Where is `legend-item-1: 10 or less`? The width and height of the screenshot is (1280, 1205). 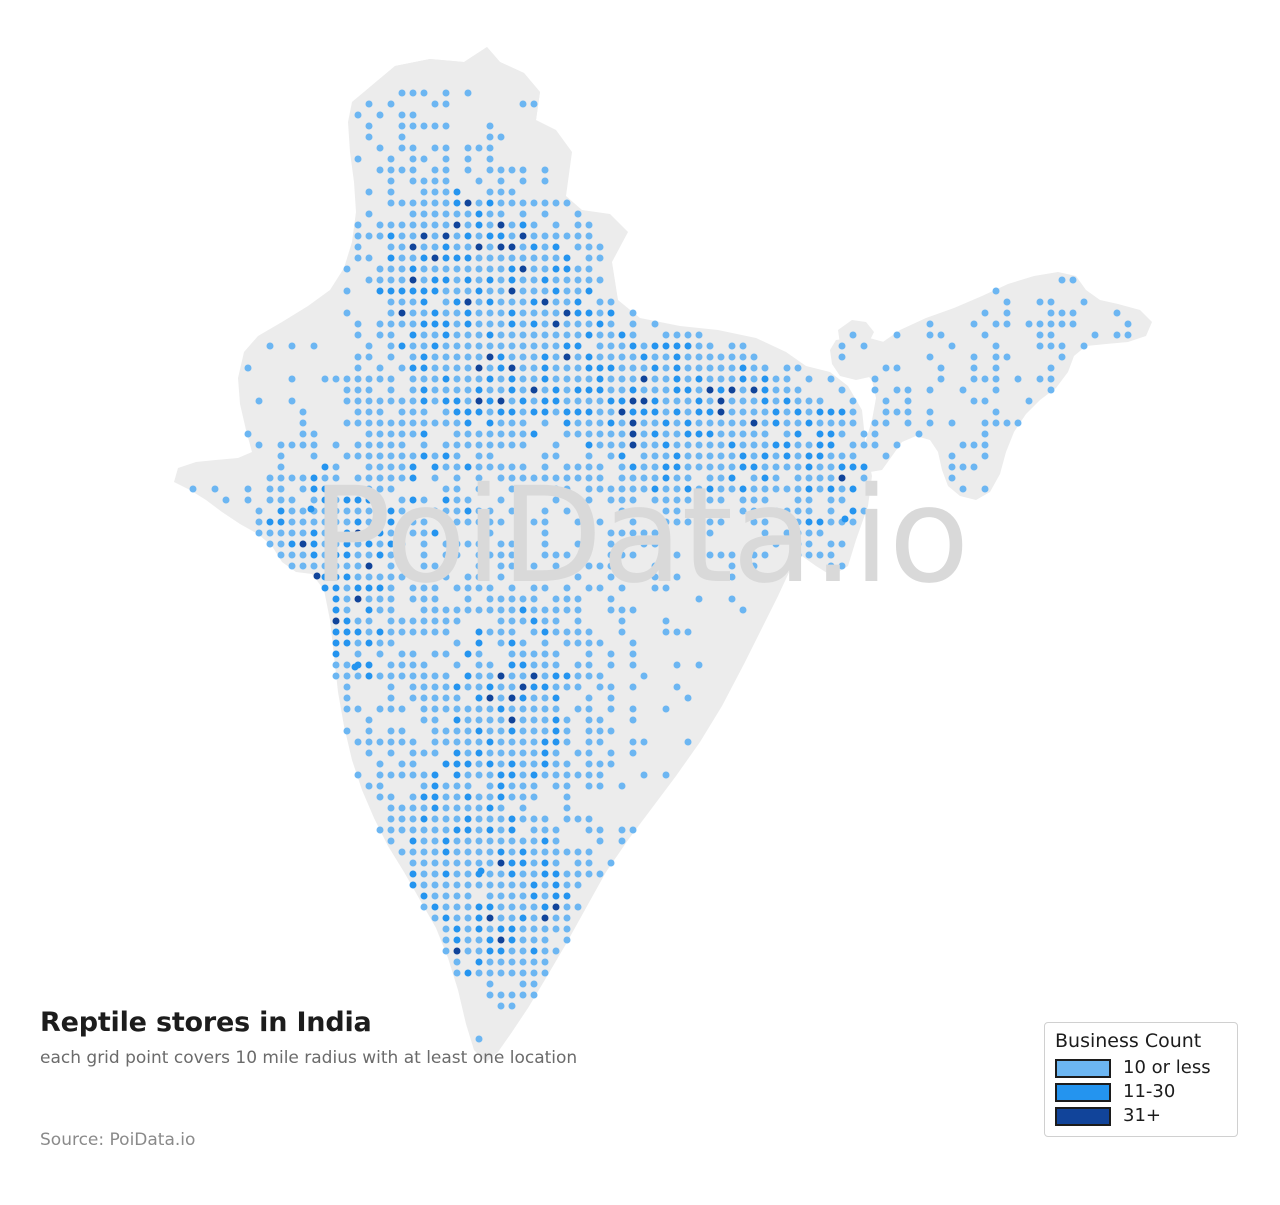 legend-item-1: 10 or less is located at coordinates (1141, 1068).